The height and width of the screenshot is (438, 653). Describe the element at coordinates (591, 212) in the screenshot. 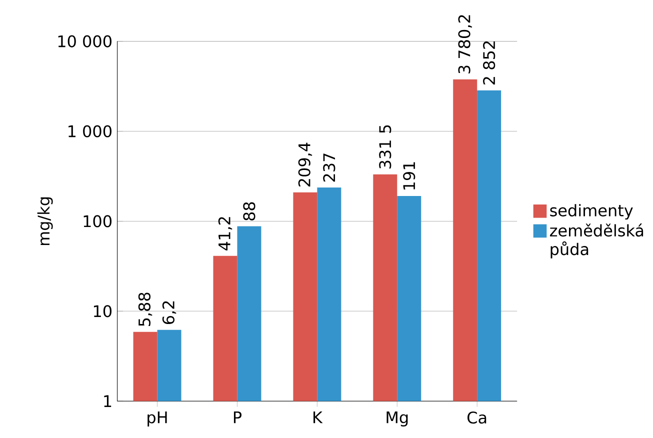

I see `legend-label: sedimenty` at that location.